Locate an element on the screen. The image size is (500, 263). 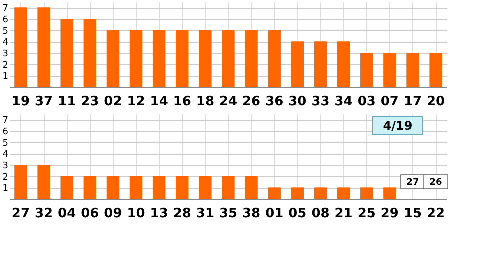
x-tick-label: 24 is located at coordinates (228, 102).